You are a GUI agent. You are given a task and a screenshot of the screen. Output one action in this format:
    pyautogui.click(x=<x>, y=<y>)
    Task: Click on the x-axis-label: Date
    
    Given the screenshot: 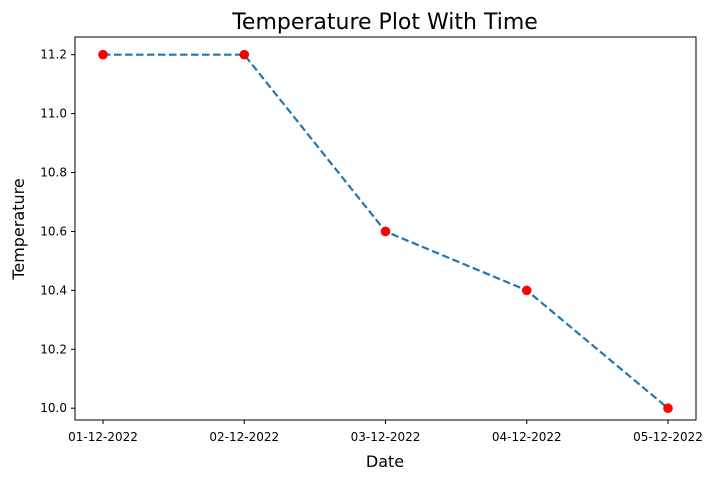 What is the action you would take?
    pyautogui.click(x=385, y=461)
    